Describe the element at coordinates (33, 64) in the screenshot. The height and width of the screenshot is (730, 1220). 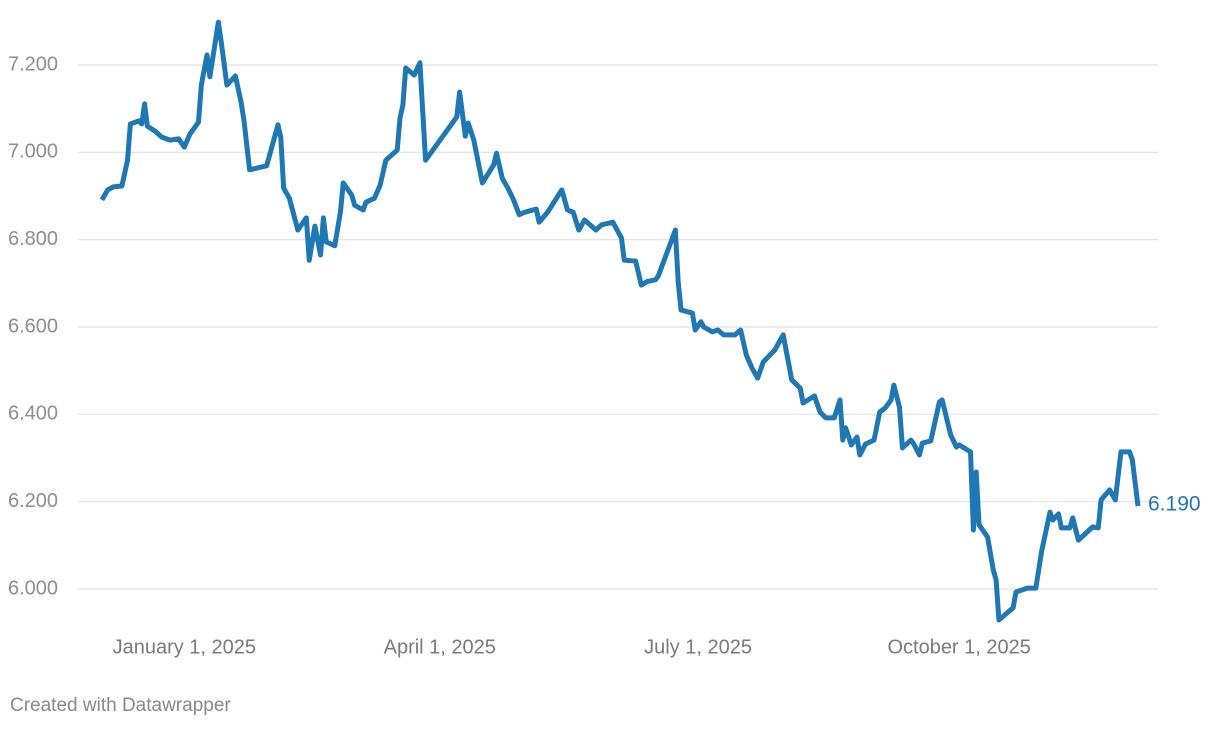
I see `y-tick-label: 7.200` at that location.